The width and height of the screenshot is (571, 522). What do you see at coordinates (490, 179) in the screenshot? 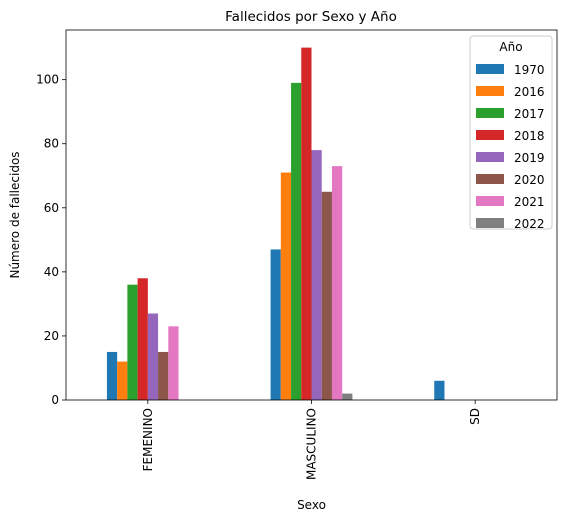
I see `legend-swatch-2020` at bounding box center [490, 179].